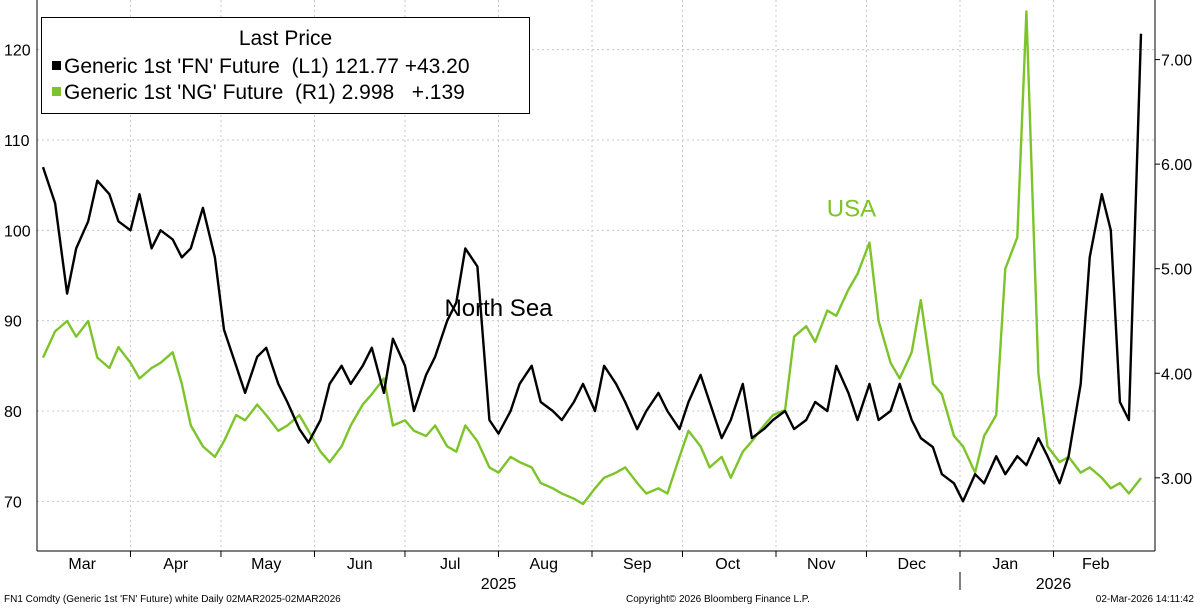 This screenshot has height=608, width=1200. Describe the element at coordinates (1144, 599) in the screenshot. I see `footer-timestamp: 02-Mar-2026 14:11:42` at that location.